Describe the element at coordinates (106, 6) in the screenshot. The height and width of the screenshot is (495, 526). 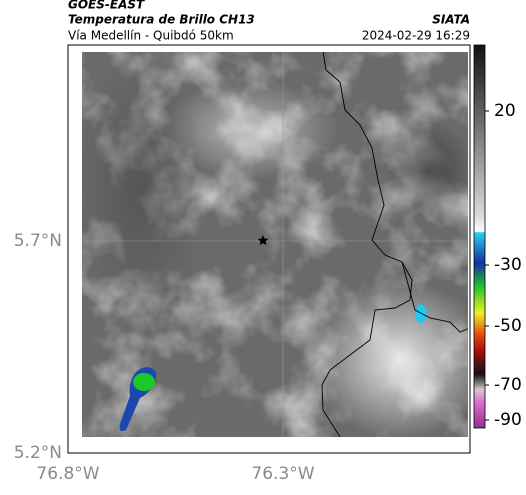
I see `title: GOES-EAST` at that location.